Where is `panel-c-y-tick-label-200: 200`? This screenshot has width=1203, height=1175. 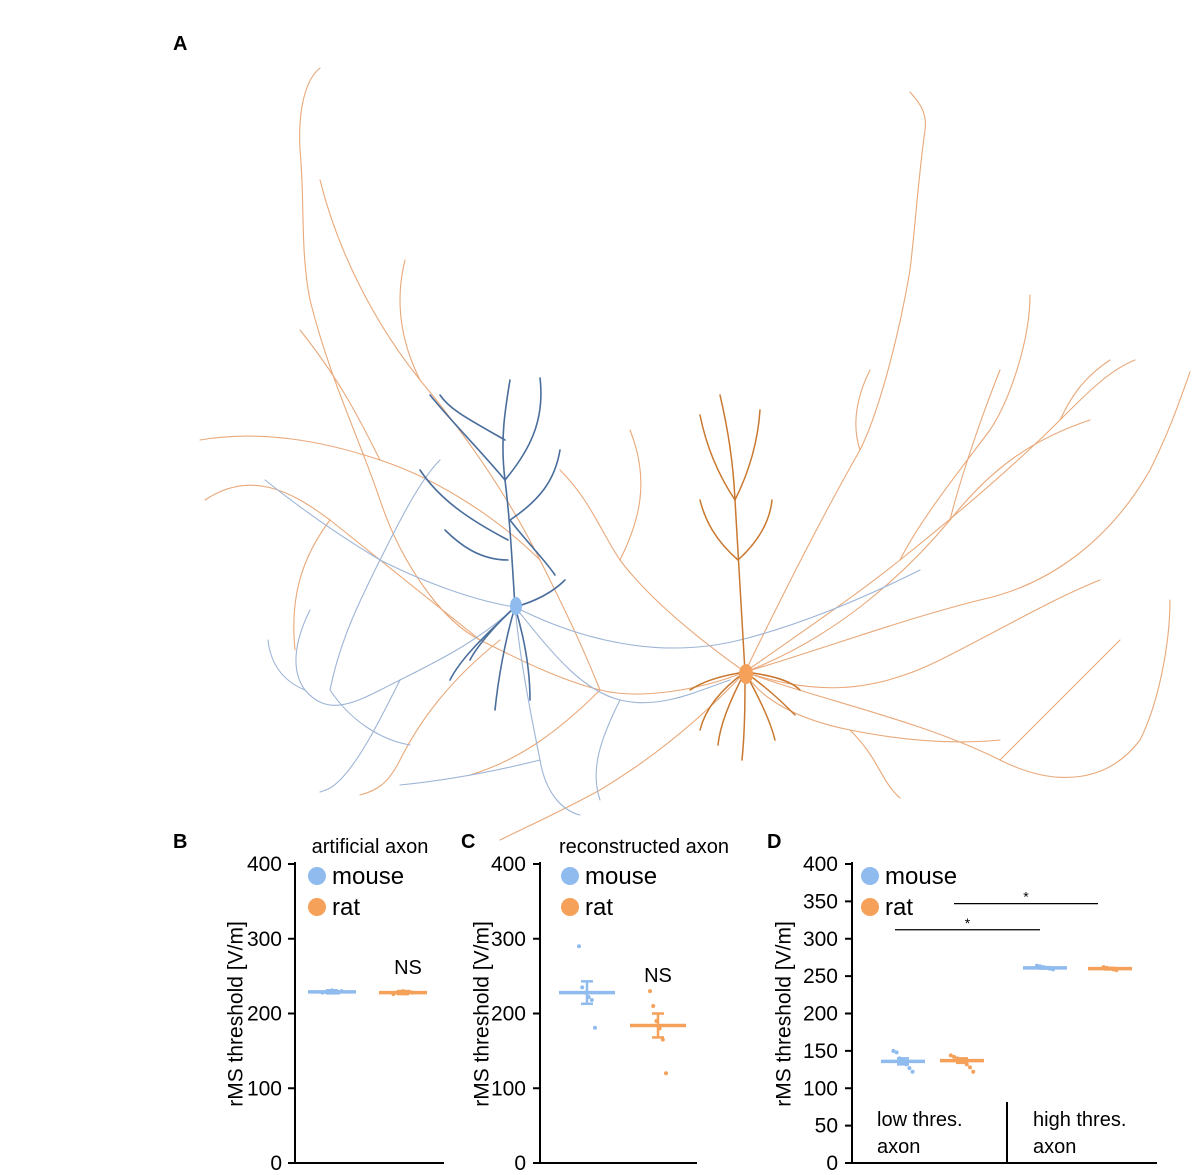
panel-c-y-tick-label-200: 200 is located at coordinates (508, 1014).